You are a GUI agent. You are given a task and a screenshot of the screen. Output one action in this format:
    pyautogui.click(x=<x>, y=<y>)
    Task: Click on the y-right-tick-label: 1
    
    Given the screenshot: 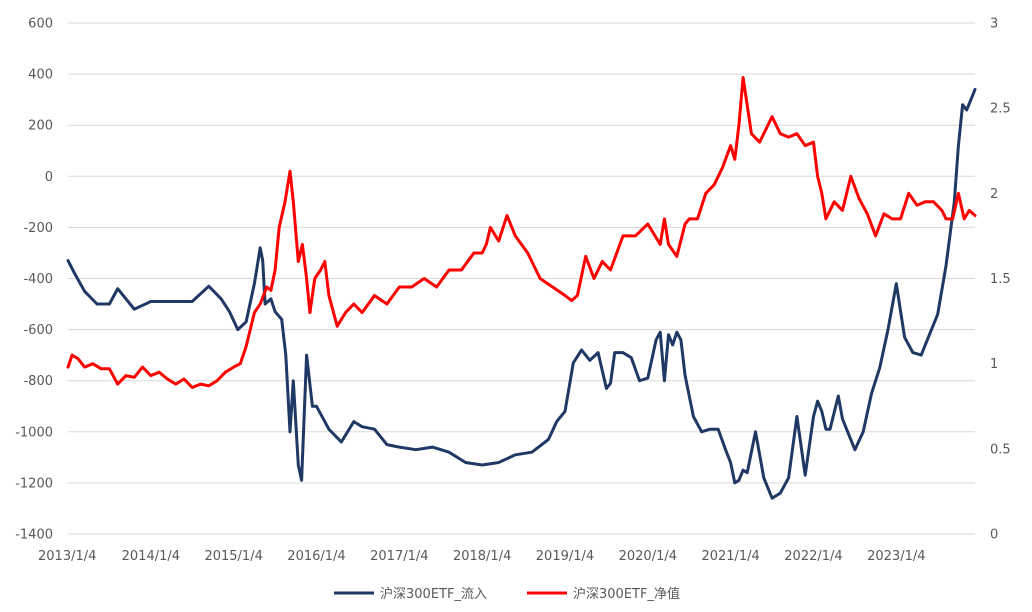 What is the action you would take?
    pyautogui.click(x=994, y=364)
    